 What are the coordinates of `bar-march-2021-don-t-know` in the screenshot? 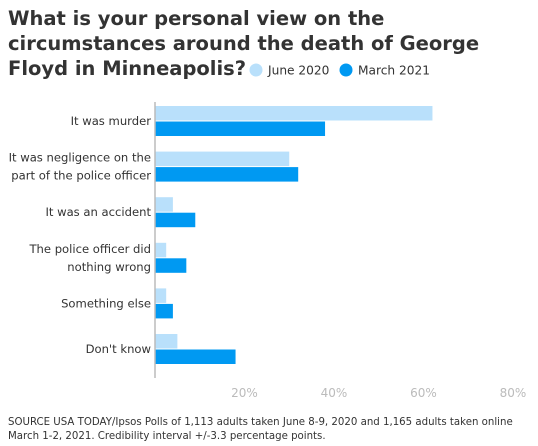 It's located at (195, 356).